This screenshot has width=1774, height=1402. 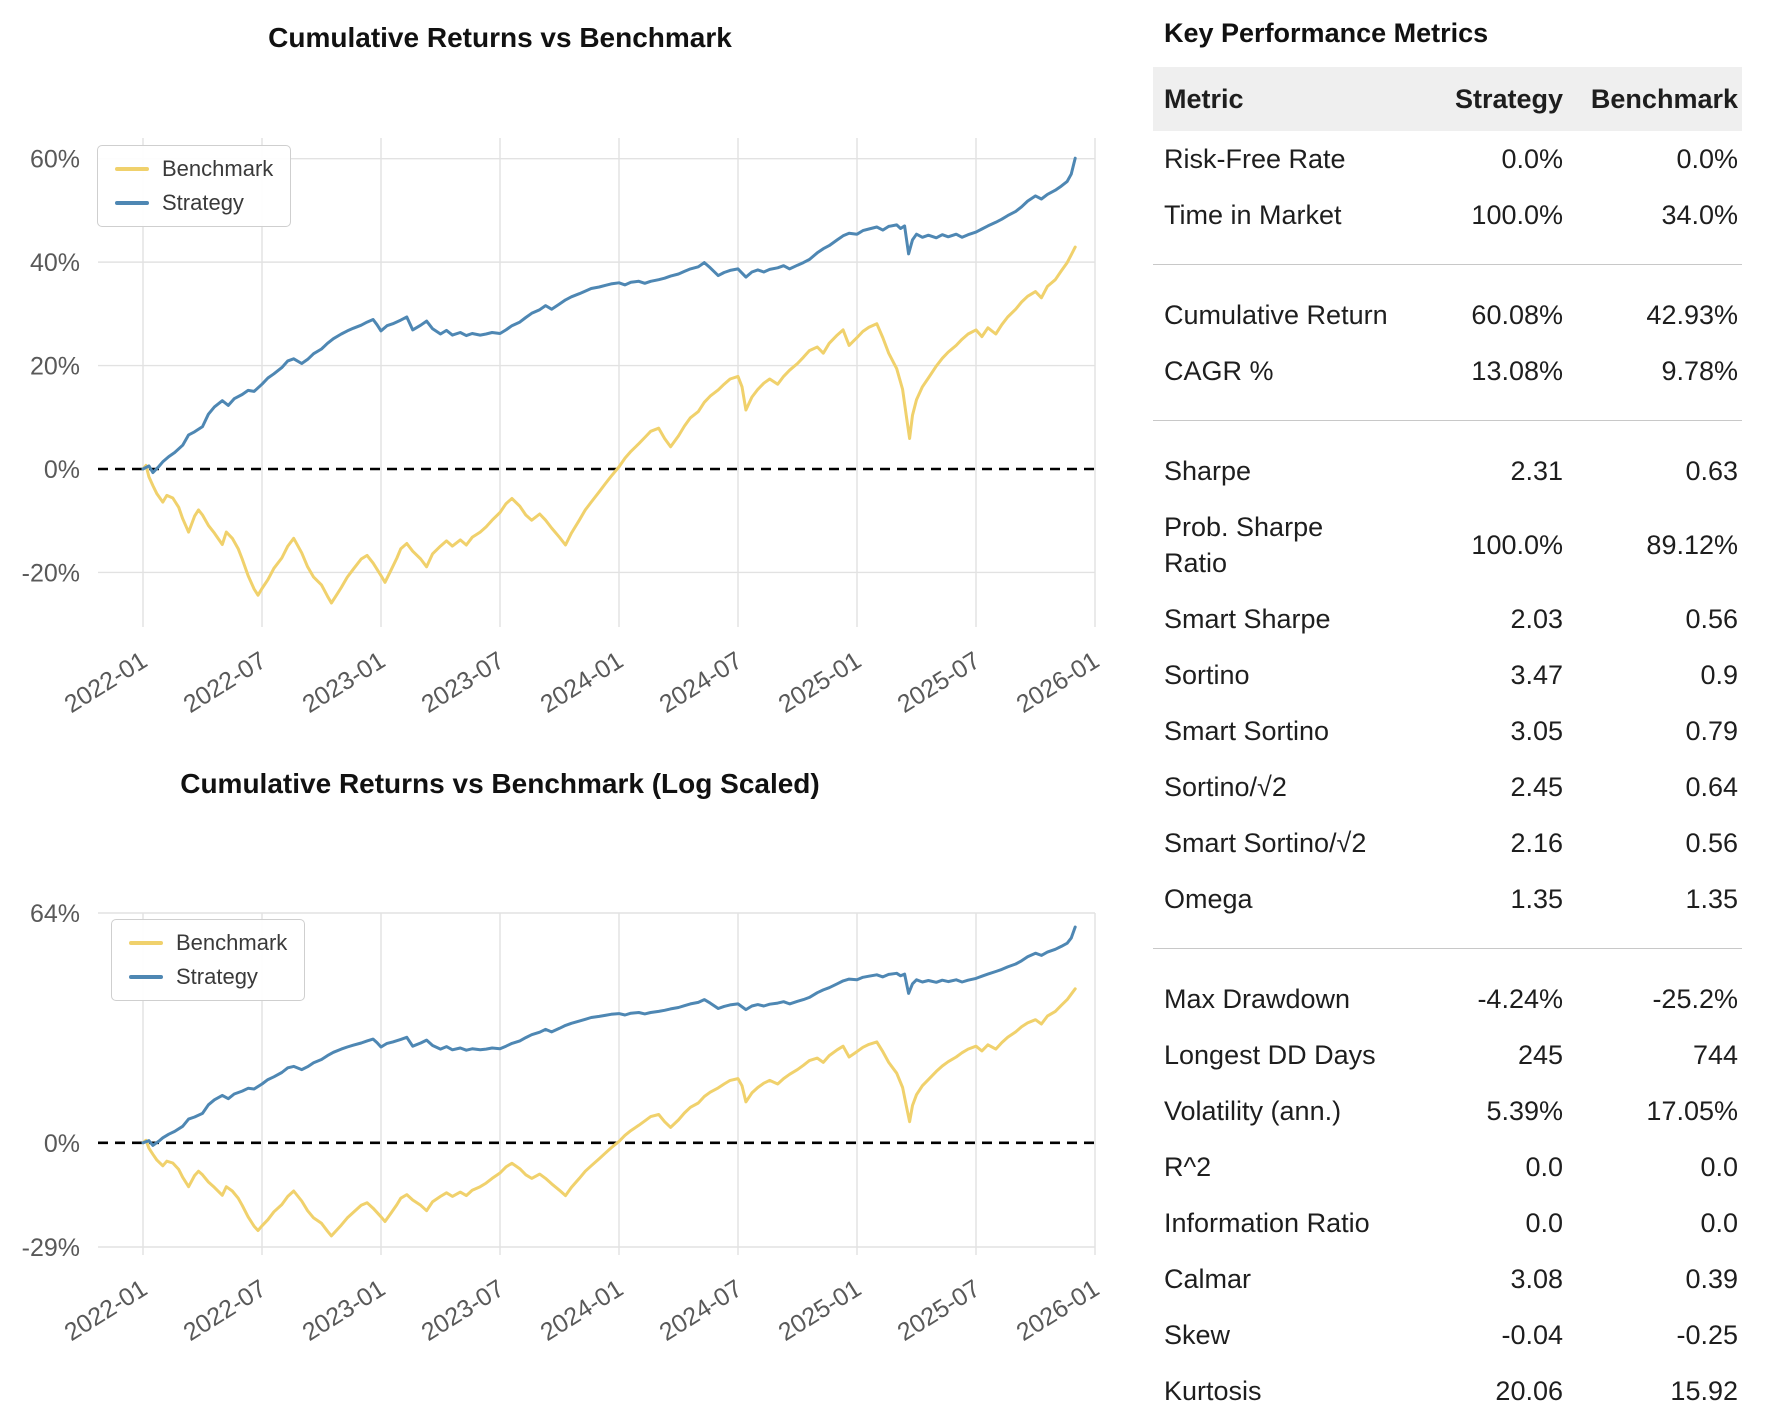 I want to click on strategy-value: 1.35, so click(x=1536, y=898).